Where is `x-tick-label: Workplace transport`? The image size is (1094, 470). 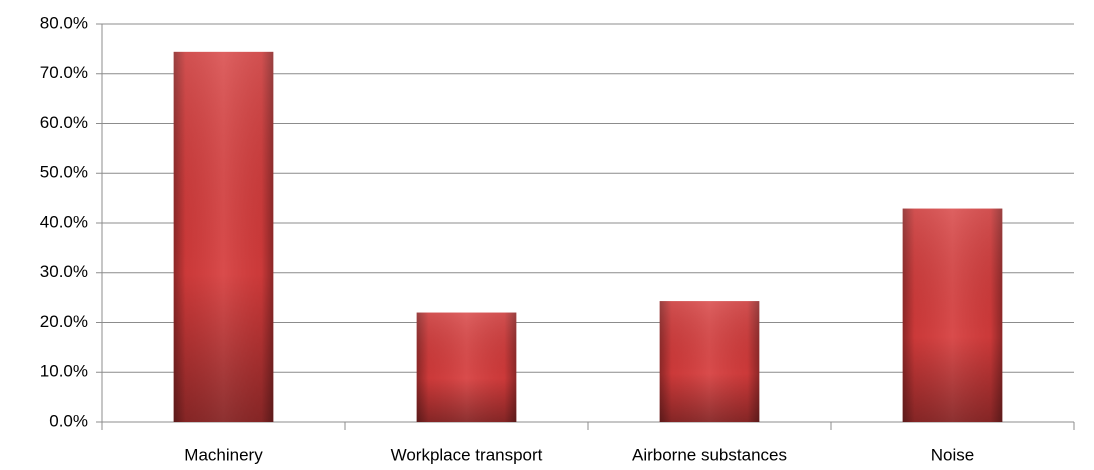
x-tick-label: Workplace transport is located at coordinates (467, 454).